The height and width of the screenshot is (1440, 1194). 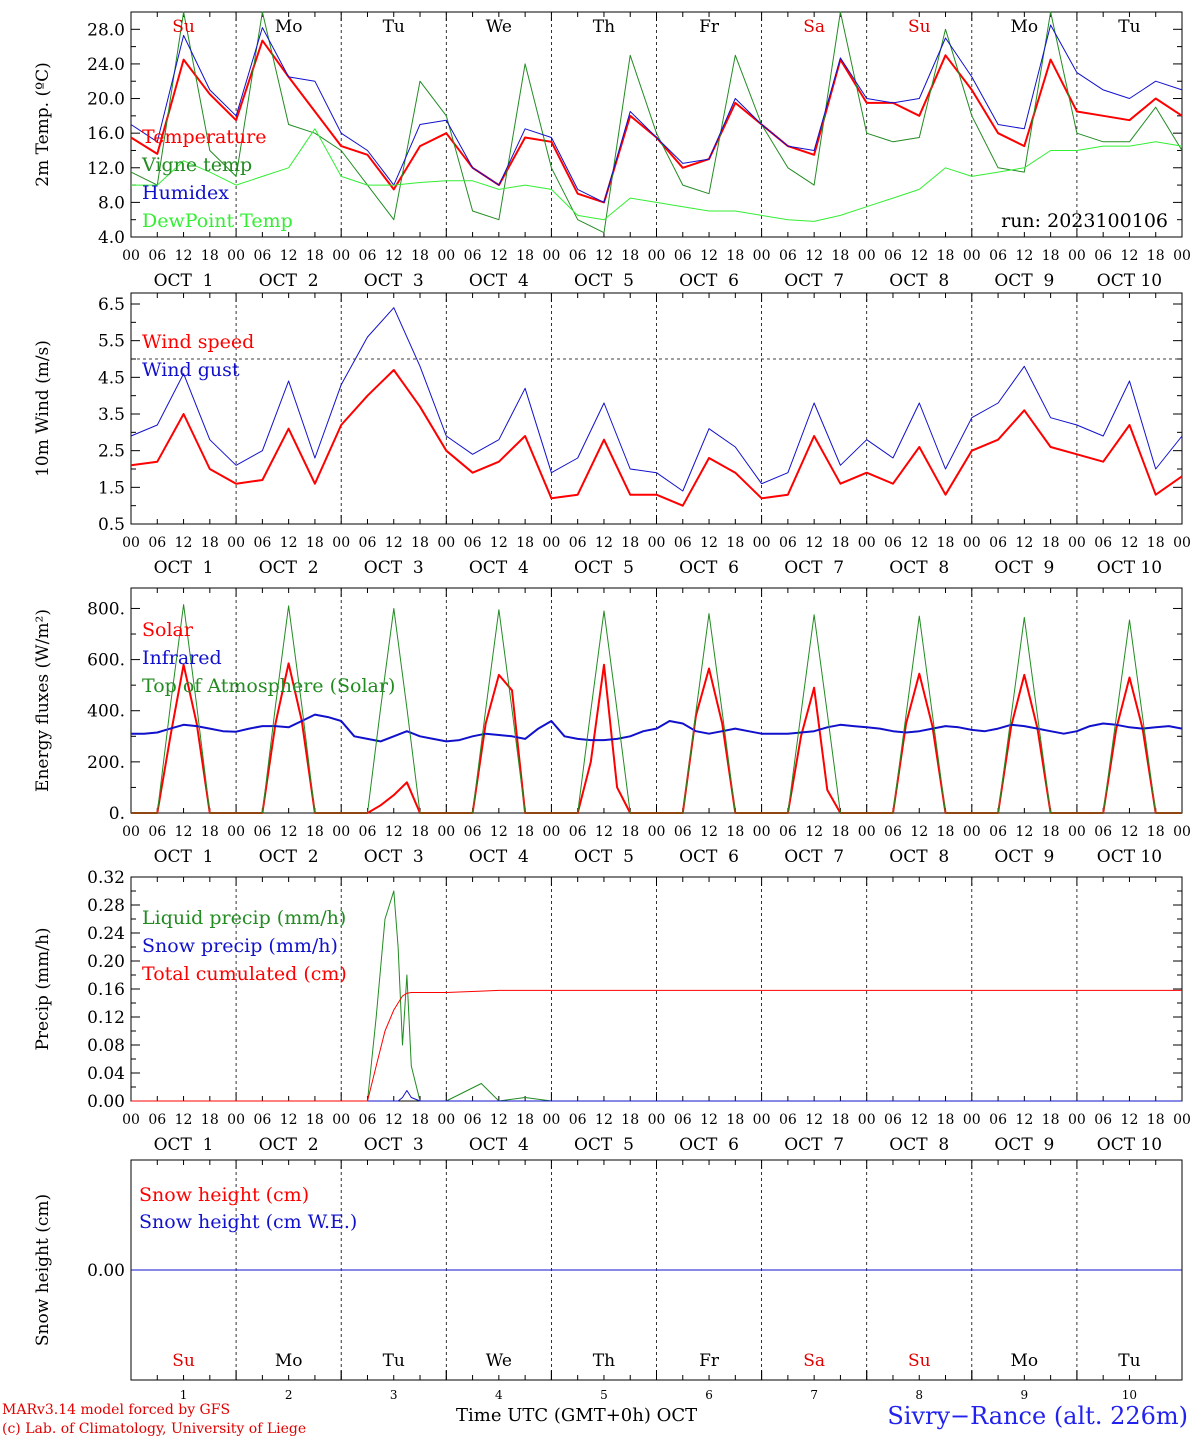 What do you see at coordinates (106, 1102) in the screenshot?
I see `y-tick-label: 0.00` at bounding box center [106, 1102].